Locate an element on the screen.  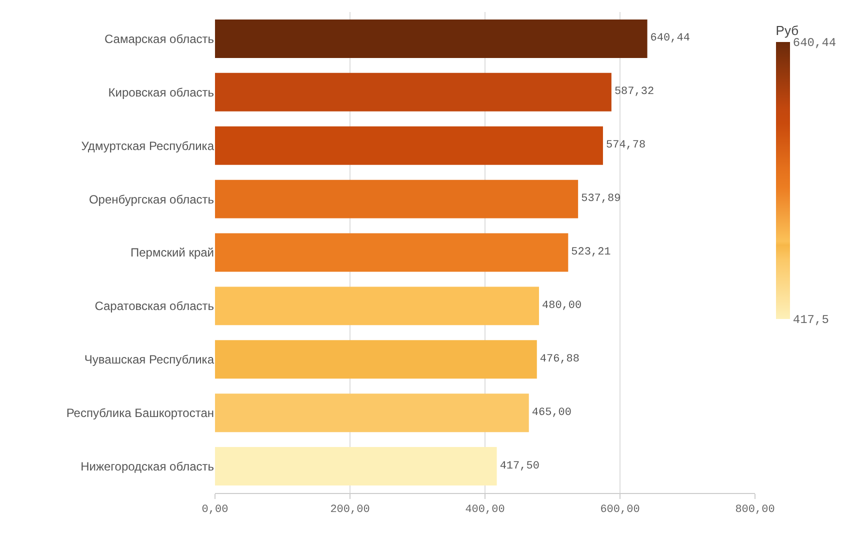
data-label: 523,21 is located at coordinates (591, 252).